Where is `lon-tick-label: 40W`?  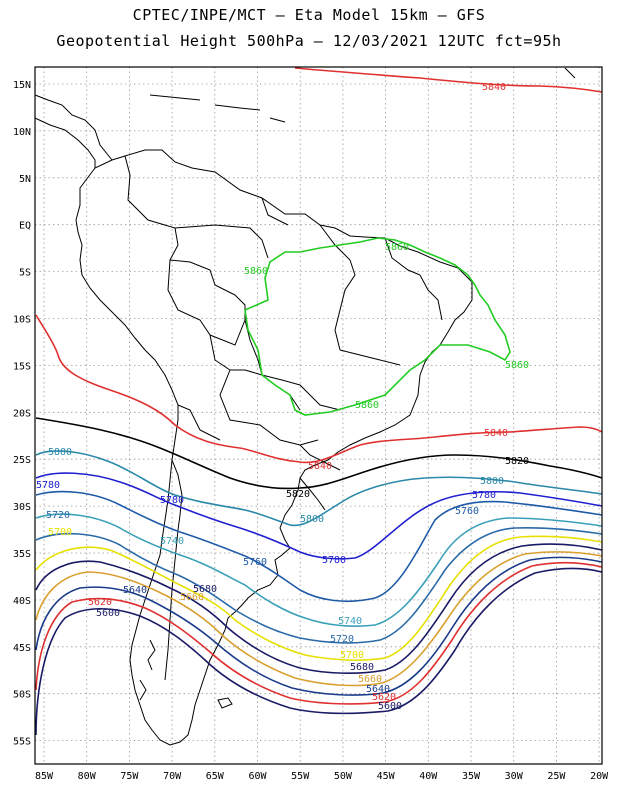 lon-tick-label: 40W is located at coordinates (428, 776).